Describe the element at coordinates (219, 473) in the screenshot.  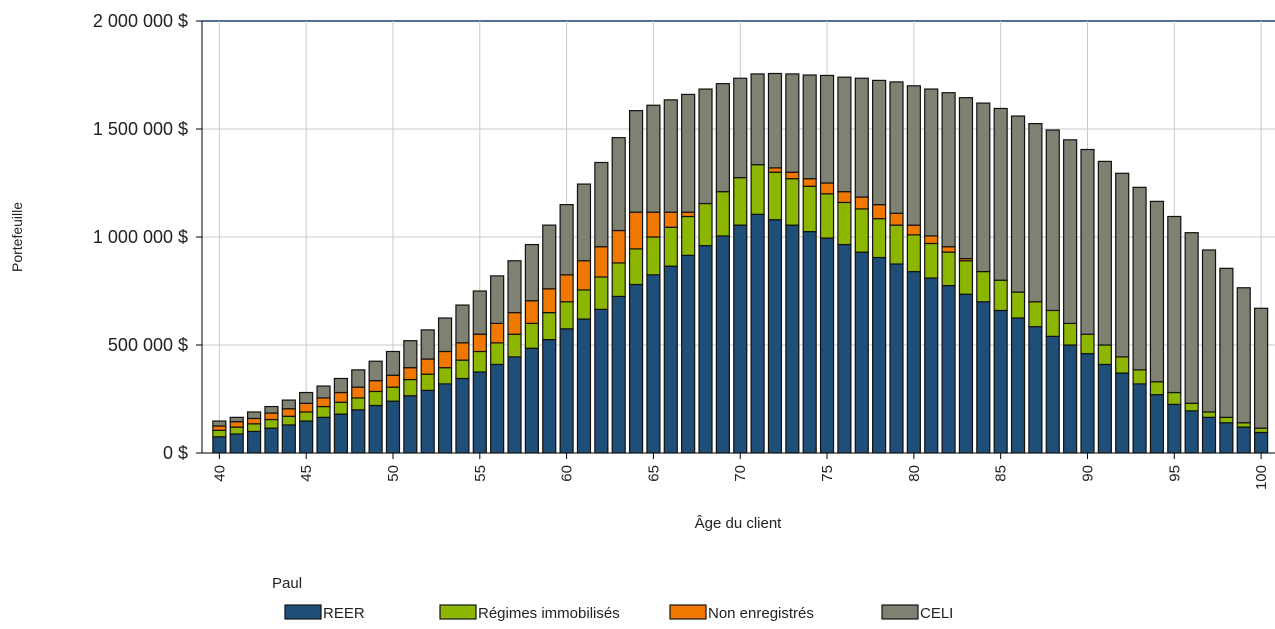
I see `x-tick-label: 40` at that location.